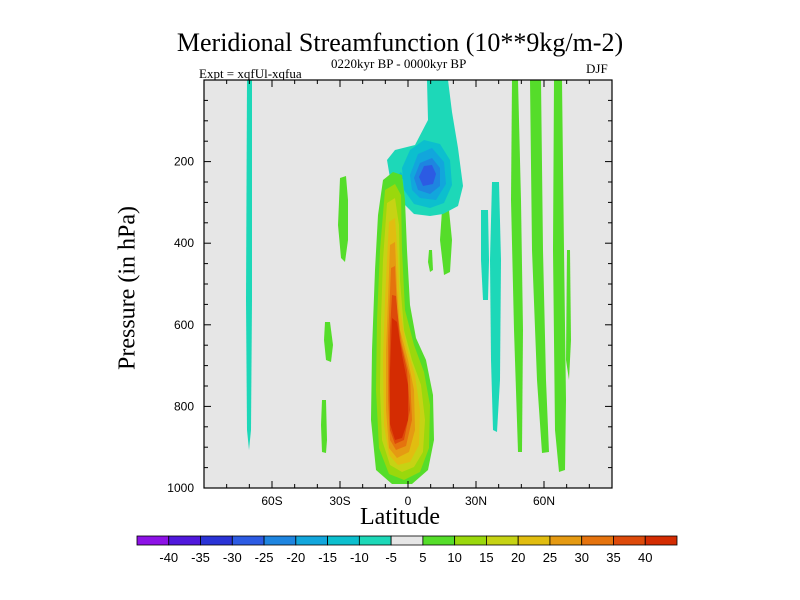  I want to click on colorbar-label: -30, so click(232, 557).